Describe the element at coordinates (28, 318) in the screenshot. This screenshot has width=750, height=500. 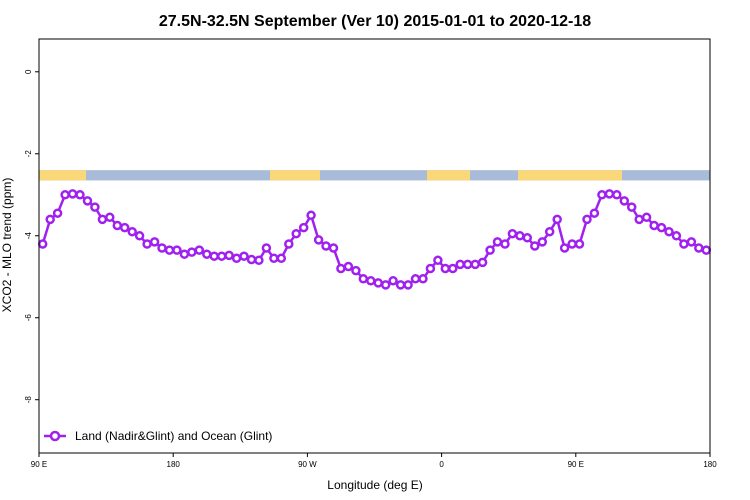
I see `y-tick-label: -6` at that location.